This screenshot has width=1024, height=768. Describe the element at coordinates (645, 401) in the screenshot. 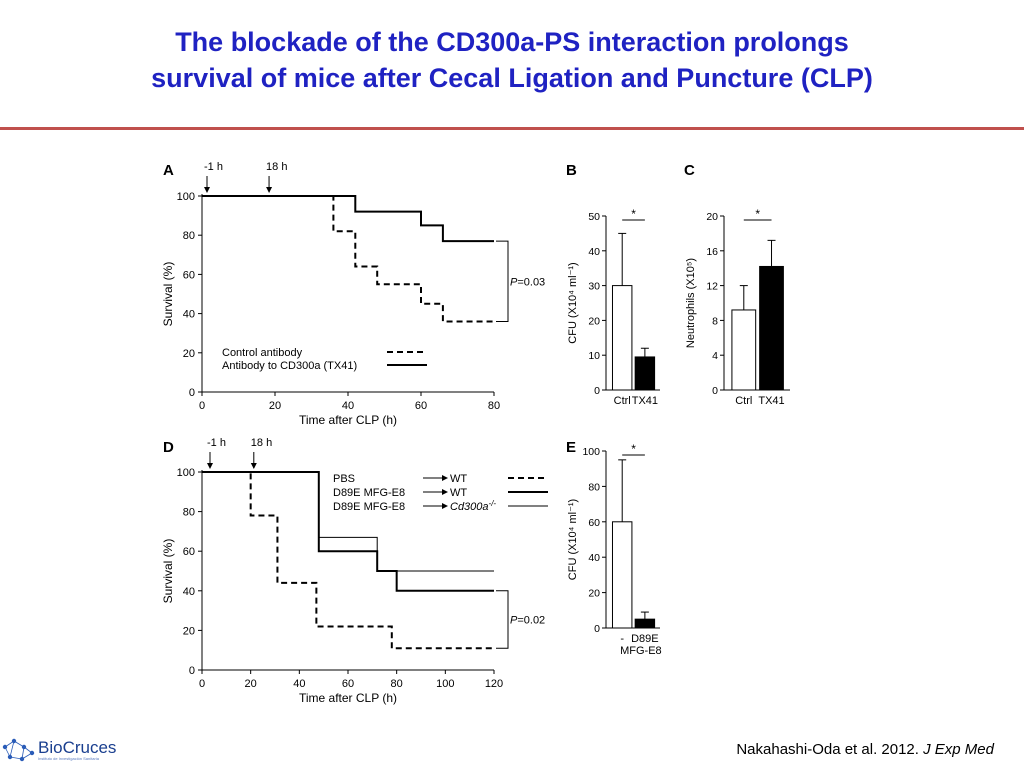

I see `bar-category-label-B-1: TX41` at that location.